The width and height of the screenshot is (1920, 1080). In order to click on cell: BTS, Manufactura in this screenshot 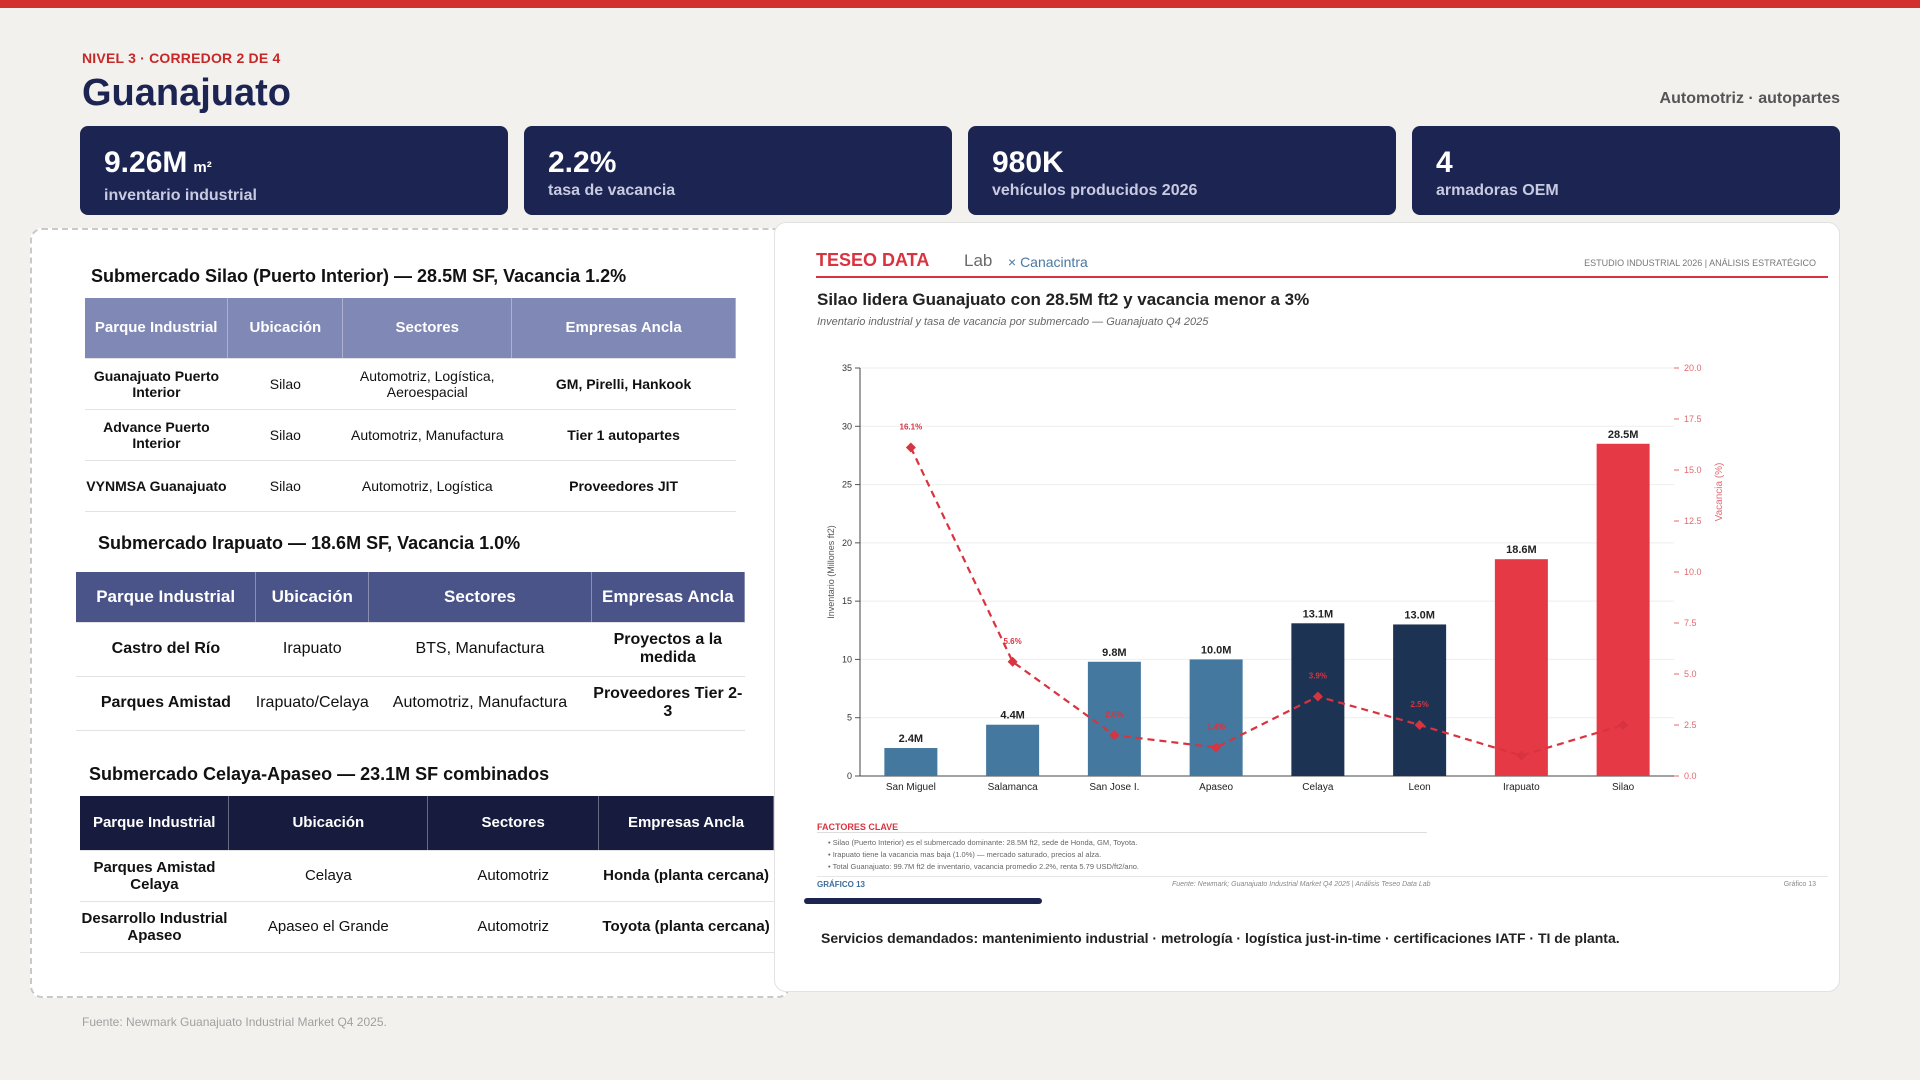, I will do `click(480, 649)`.